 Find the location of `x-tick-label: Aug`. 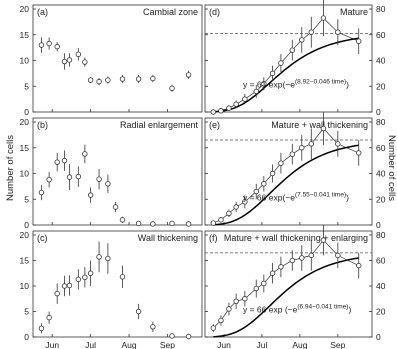

x-tick-label: Aug is located at coordinates (128, 344).